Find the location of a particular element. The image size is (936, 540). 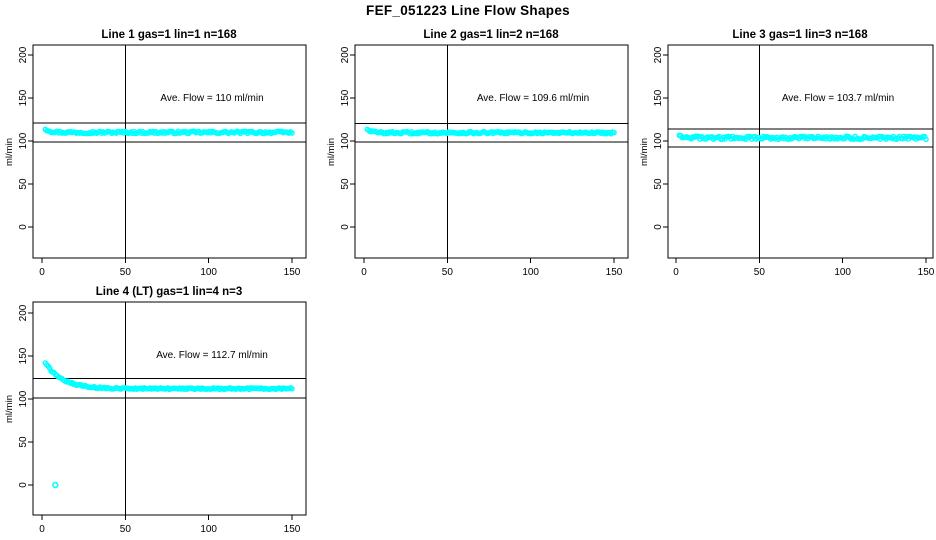

ave-flow-annotation: Ave. Flow = 110 ml/min is located at coordinates (211, 98).